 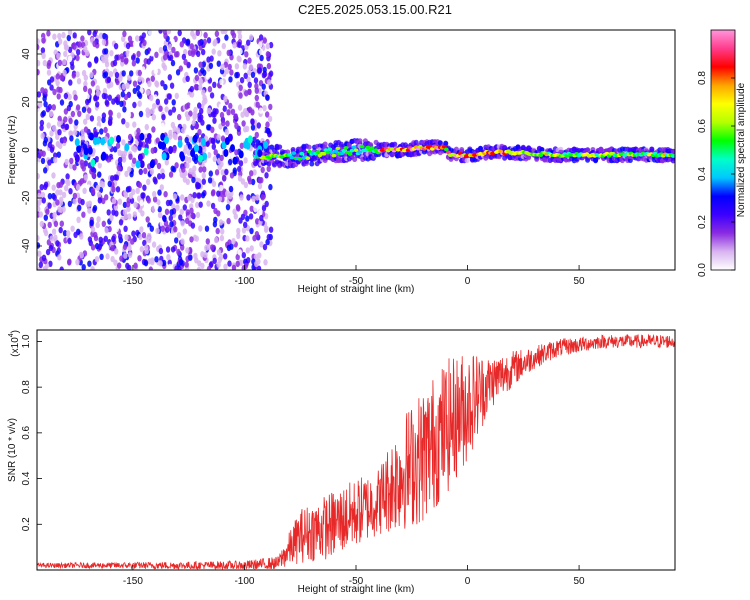 What do you see at coordinates (26, 150) in the screenshot?
I see `spectrogram-y-tick-label: 0` at bounding box center [26, 150].